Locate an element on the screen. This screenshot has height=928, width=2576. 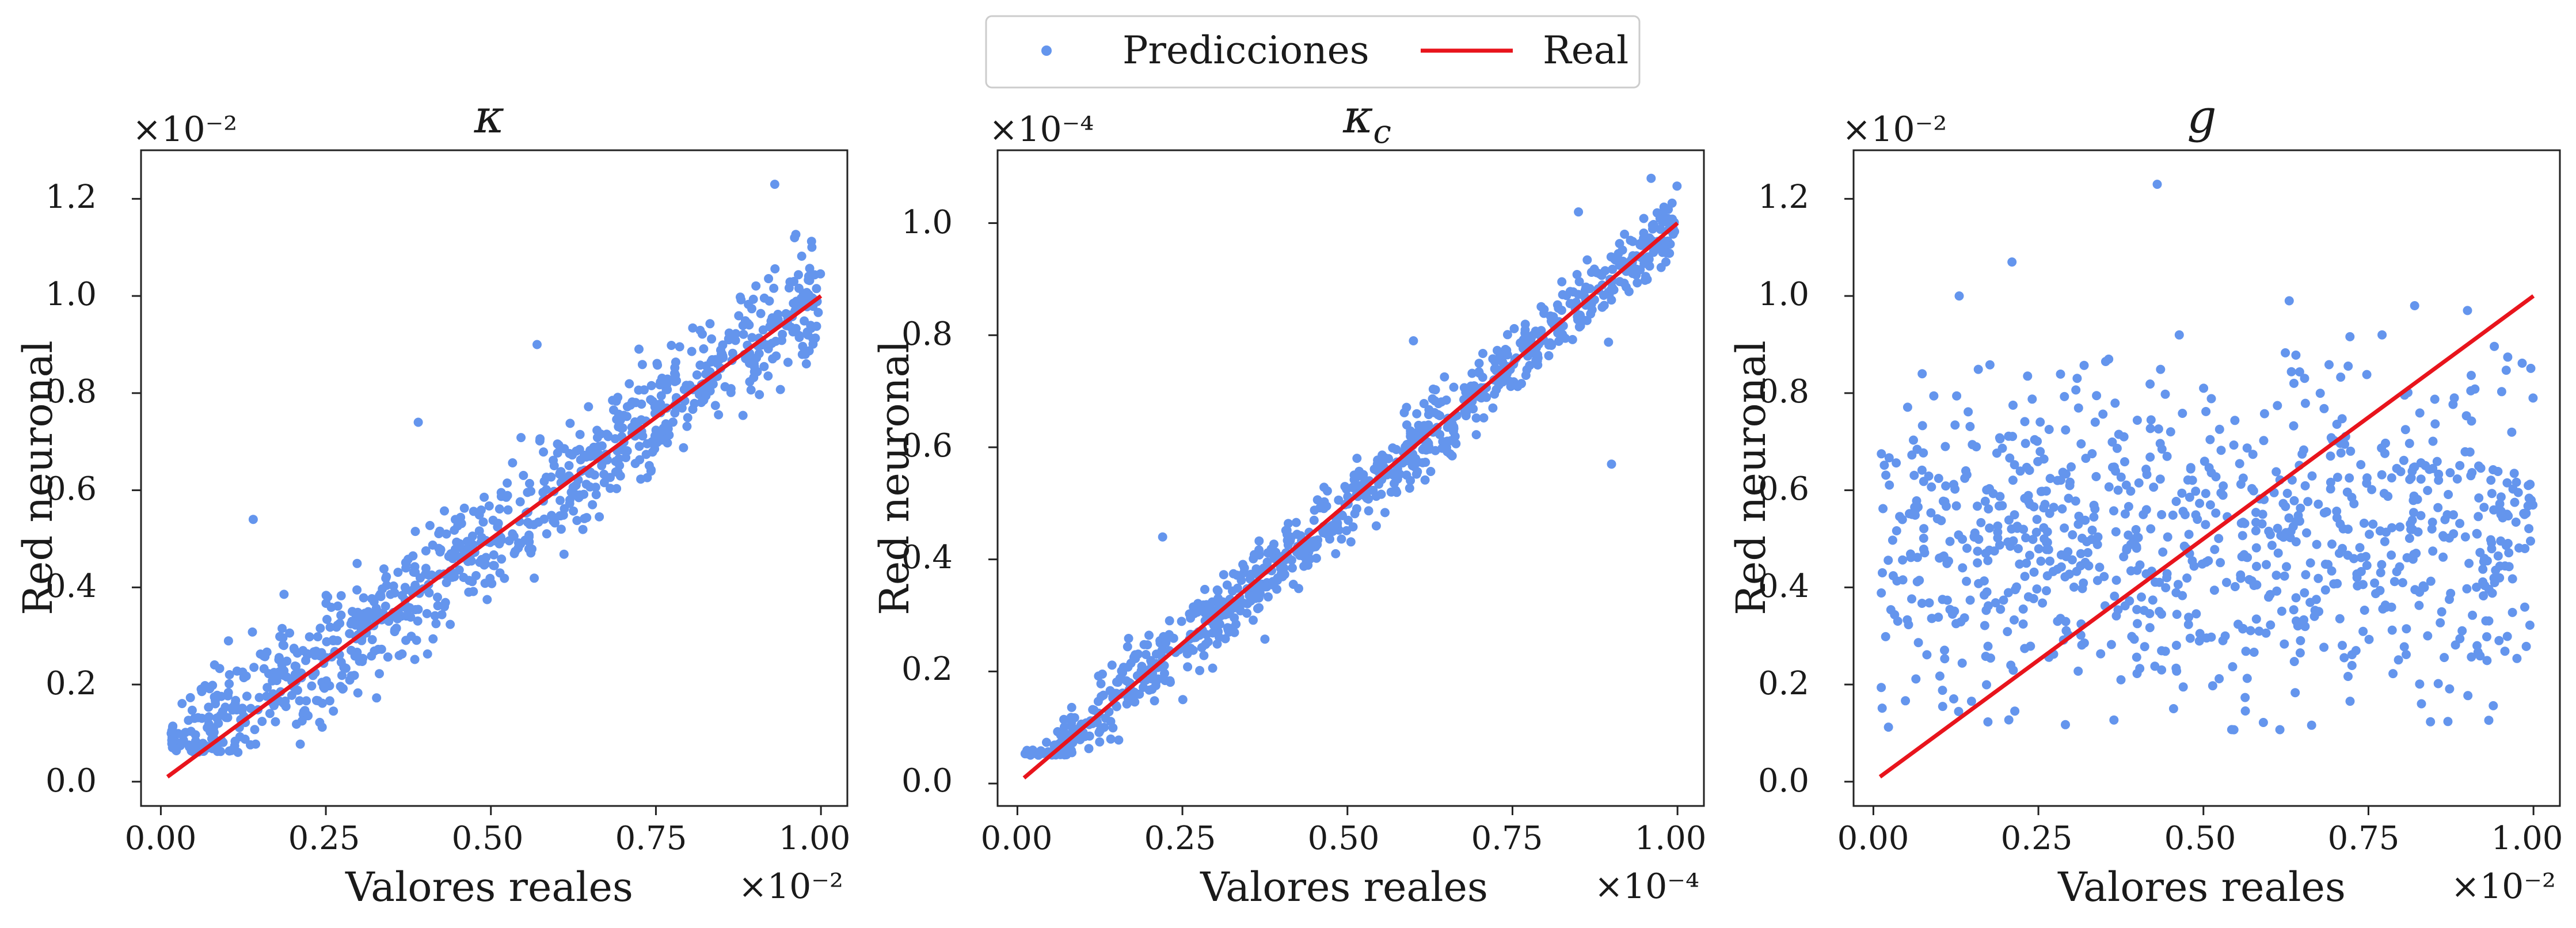
xtick-labels-kappa: 0.00 0.25 0.50 0.75 1.00 is located at coordinates (488, 838).